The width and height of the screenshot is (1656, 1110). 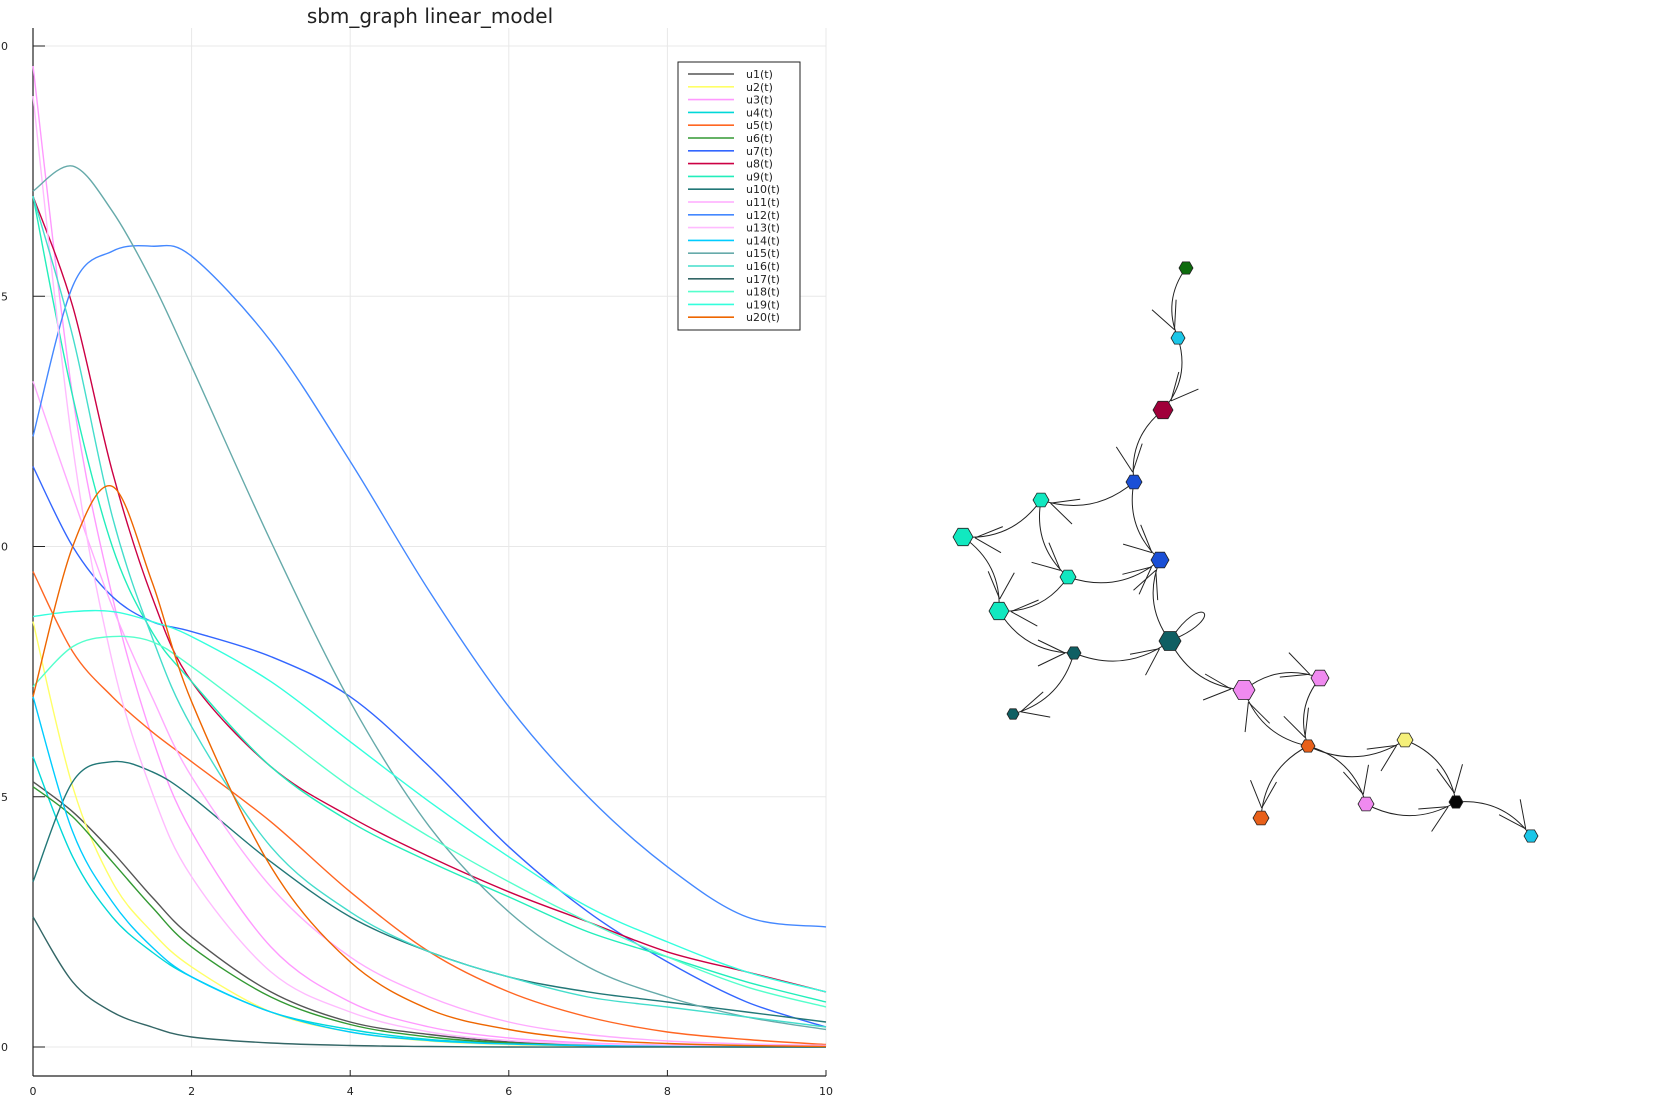 I want to click on legend-label: u1(t), so click(x=759, y=74).